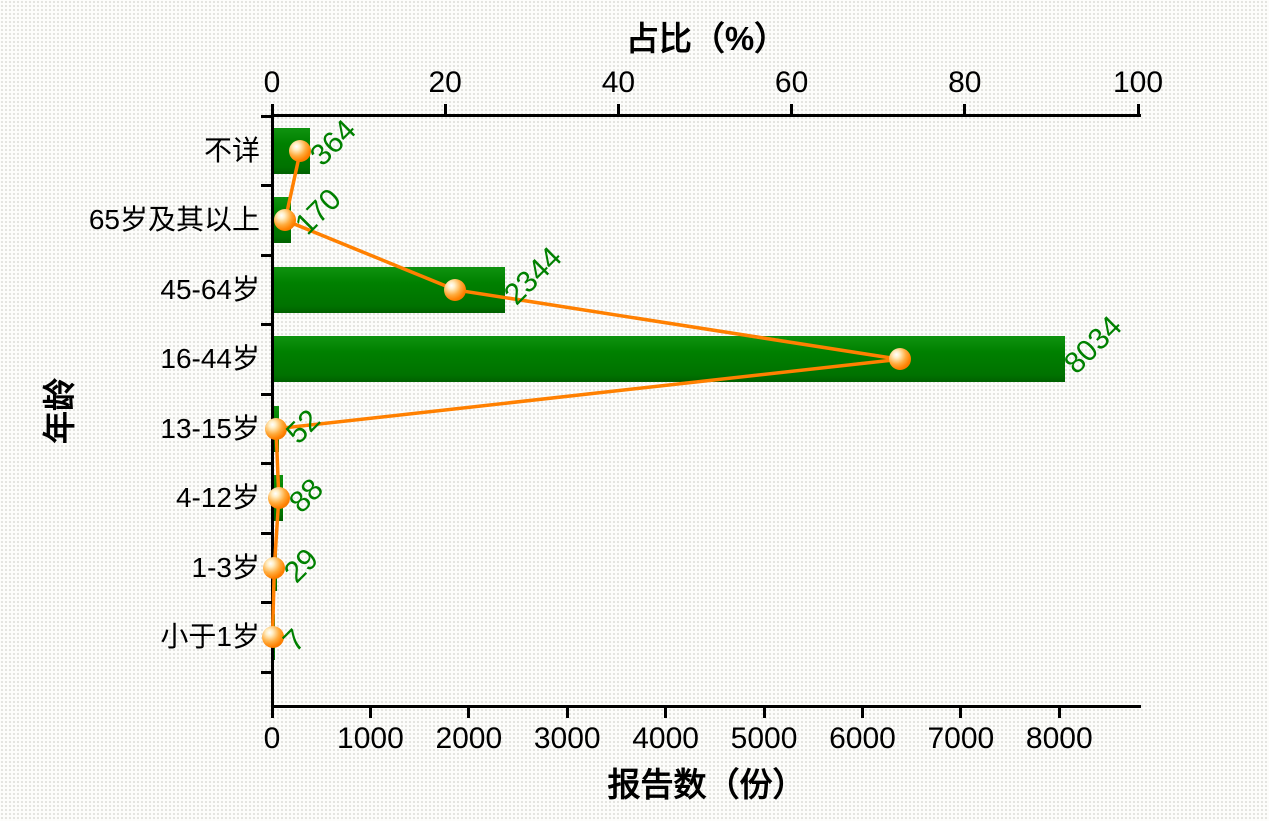  Describe the element at coordinates (318, 212) in the screenshot. I see `bar-value-label: 170` at that location.